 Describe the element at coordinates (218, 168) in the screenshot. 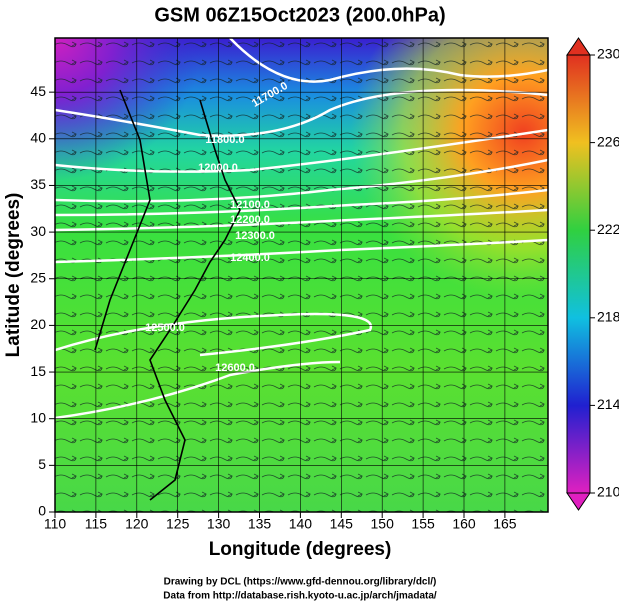

I see `contour-label: 12000.0` at that location.